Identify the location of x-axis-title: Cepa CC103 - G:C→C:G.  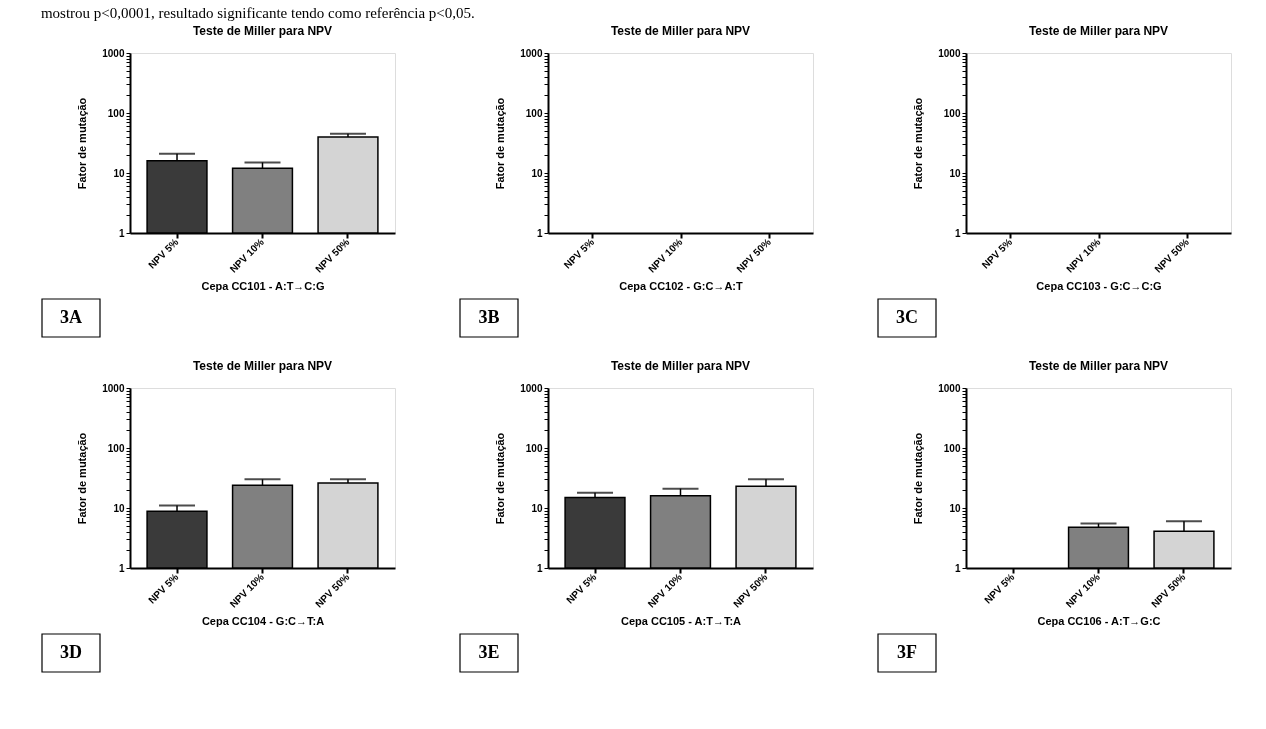
(1099, 285).